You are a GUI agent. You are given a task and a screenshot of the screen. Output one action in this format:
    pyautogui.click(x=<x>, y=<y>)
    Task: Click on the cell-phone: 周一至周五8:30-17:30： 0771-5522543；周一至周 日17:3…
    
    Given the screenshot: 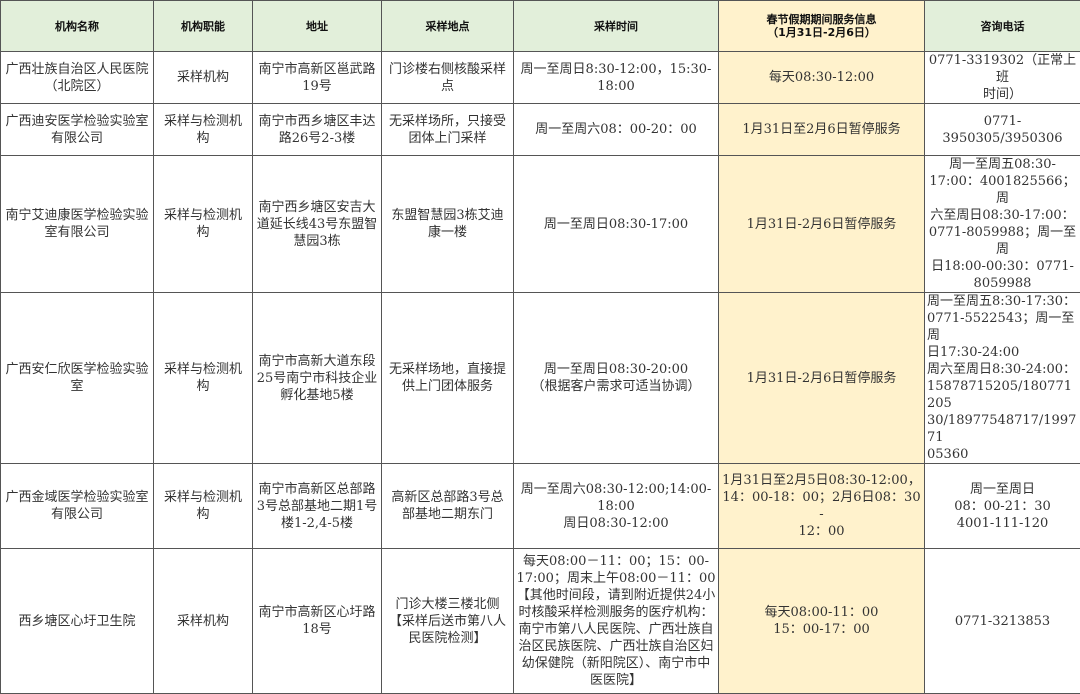 What is the action you would take?
    pyautogui.click(x=1002, y=378)
    